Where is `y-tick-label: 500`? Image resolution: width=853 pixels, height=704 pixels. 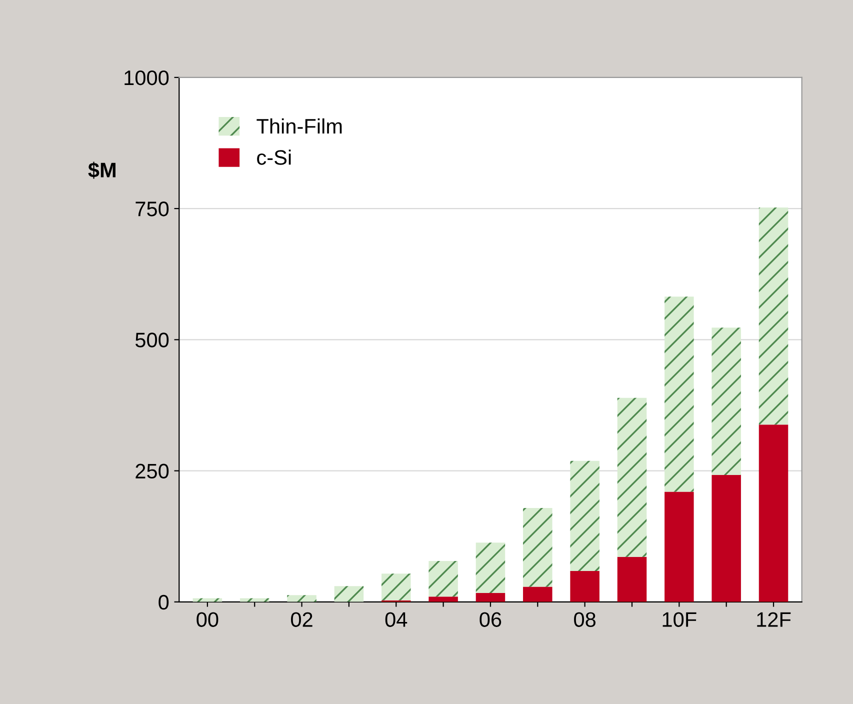
y-tick-label: 500 is located at coordinates (152, 340).